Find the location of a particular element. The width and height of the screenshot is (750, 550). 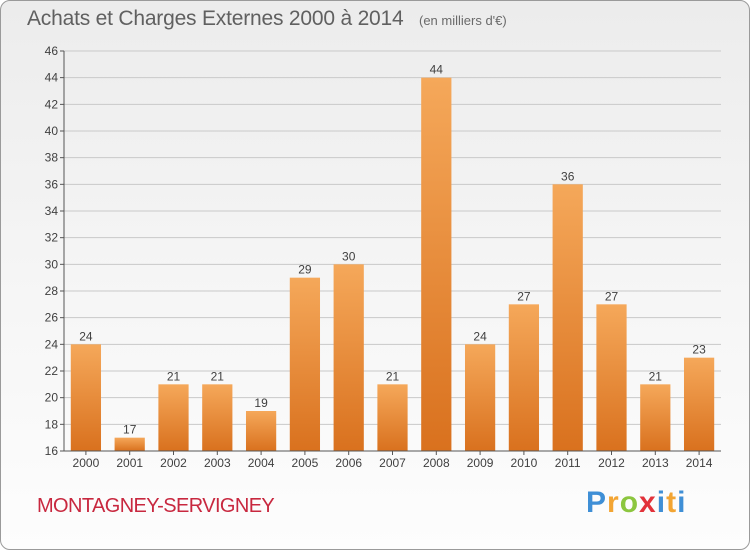

x-tick-label: 2003 is located at coordinates (217, 463).